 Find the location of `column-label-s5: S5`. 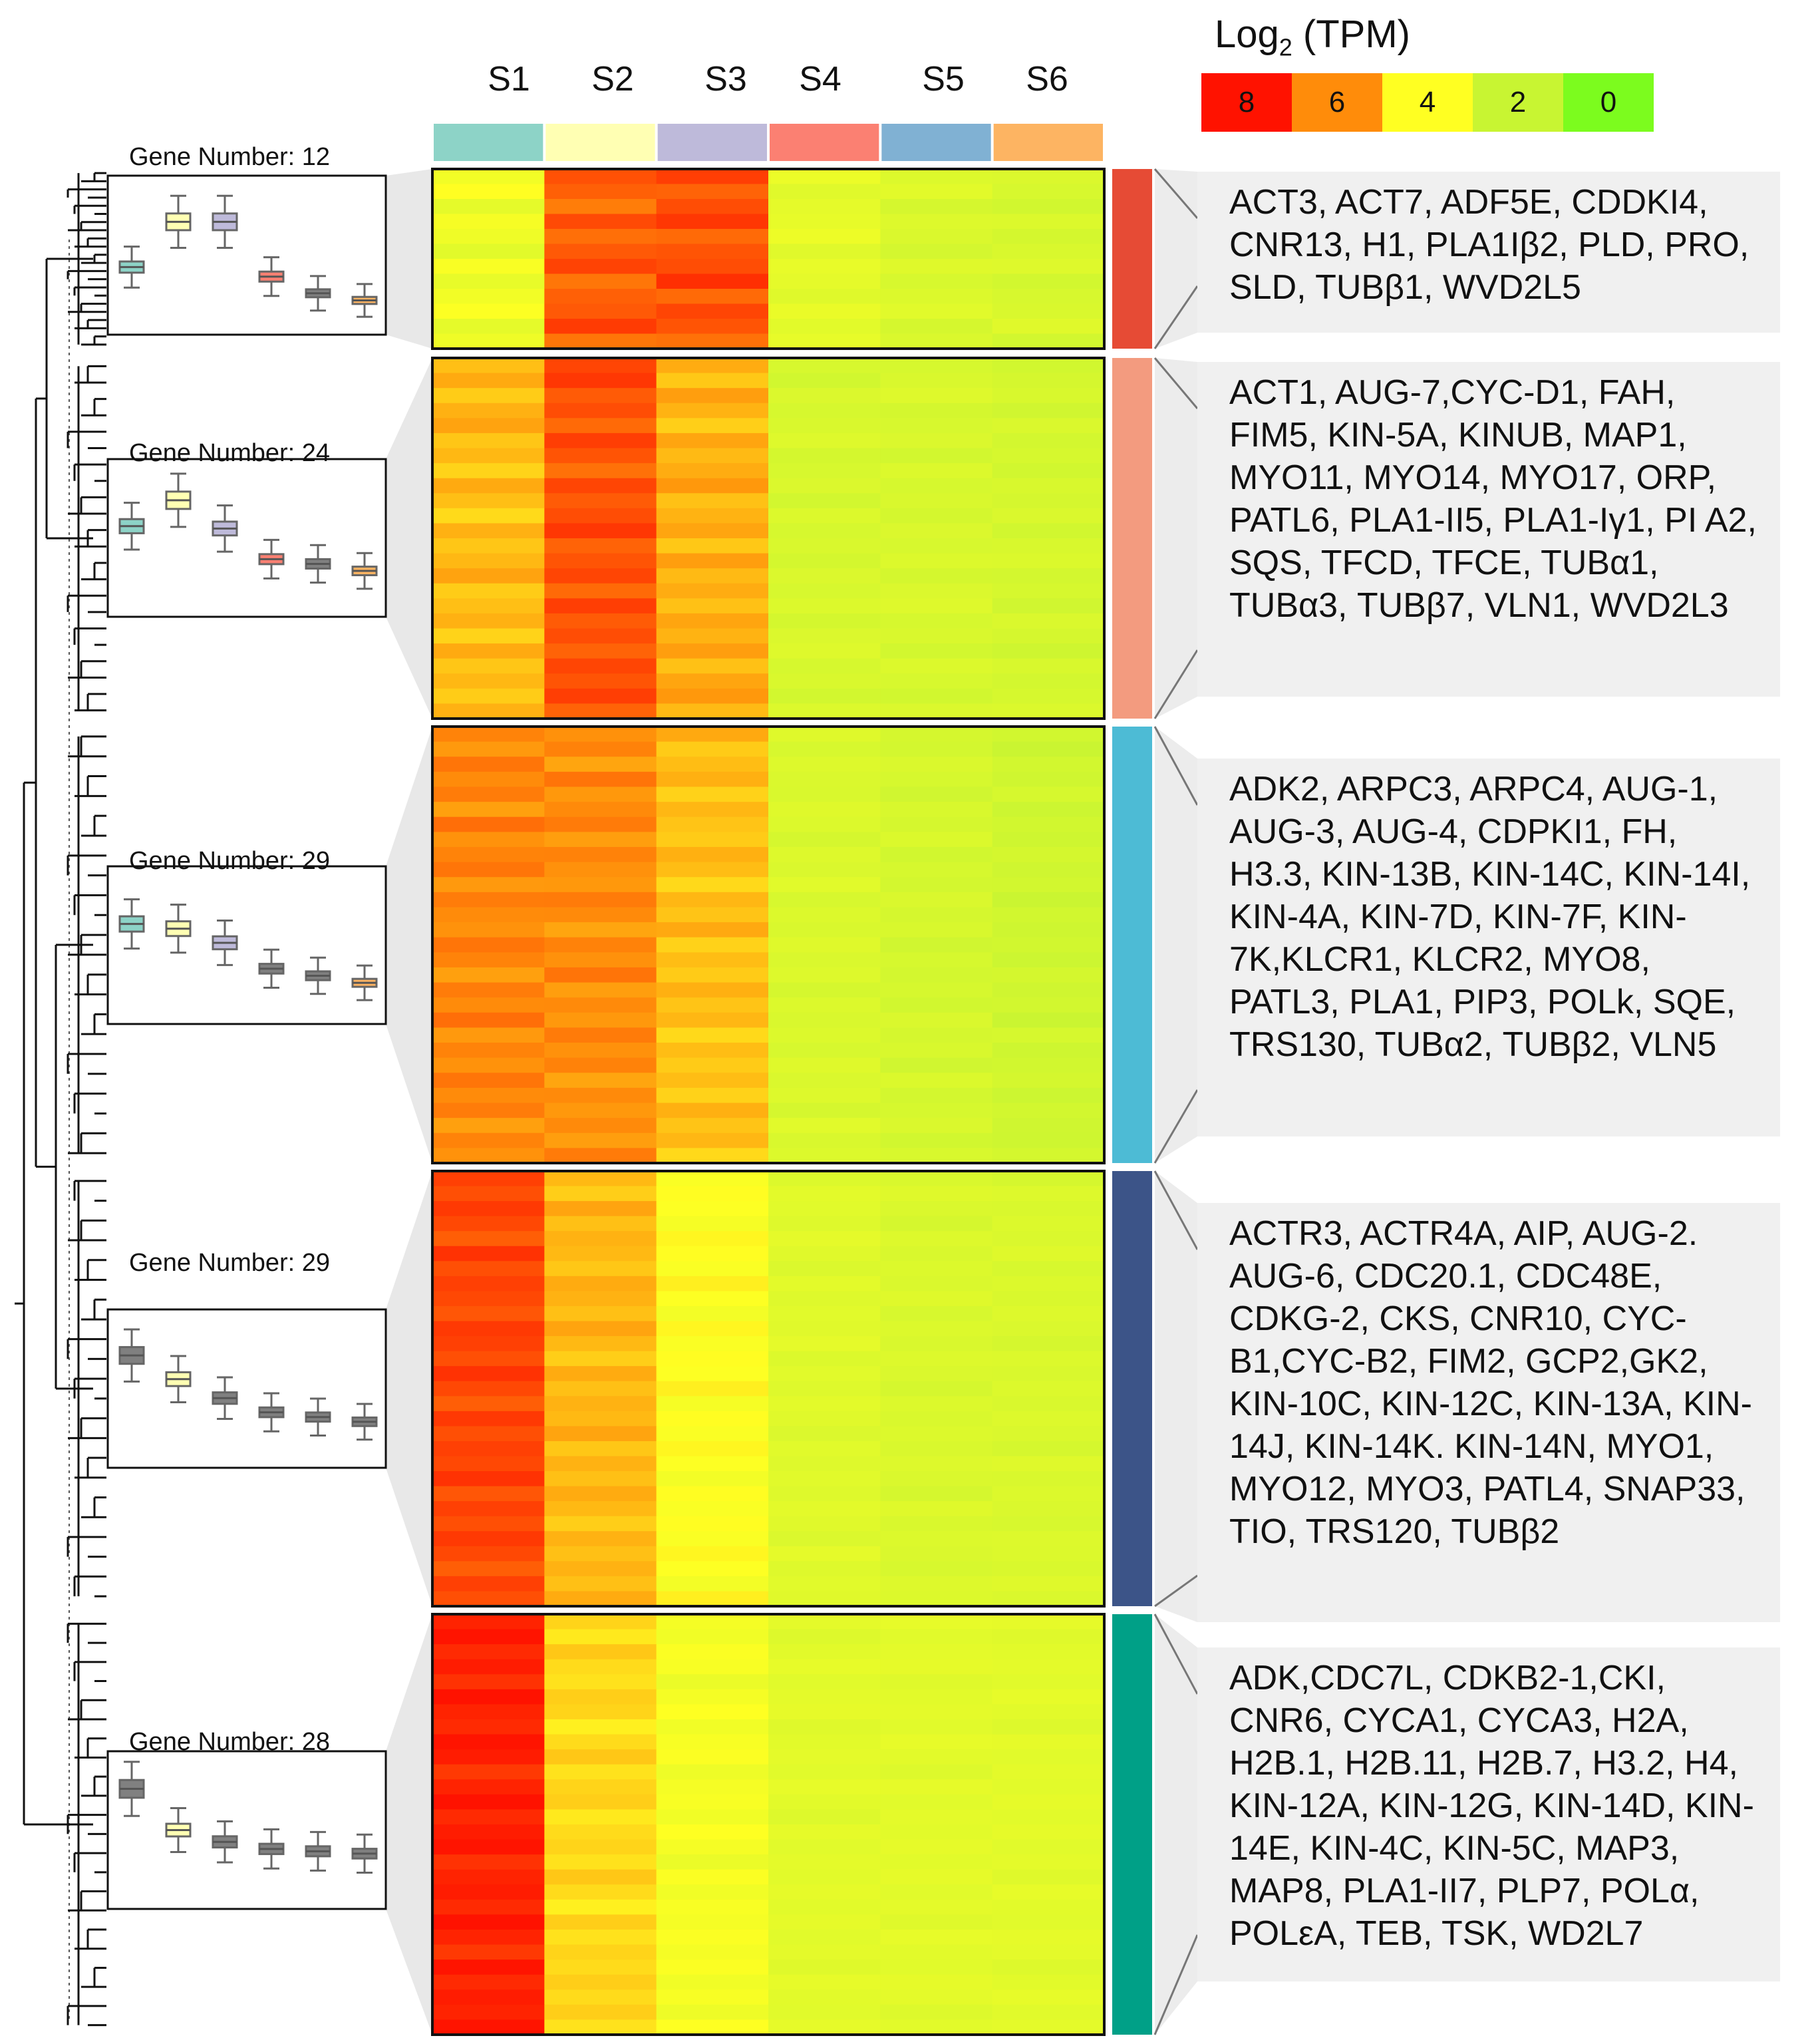

column-label-s5: S5 is located at coordinates (943, 79).